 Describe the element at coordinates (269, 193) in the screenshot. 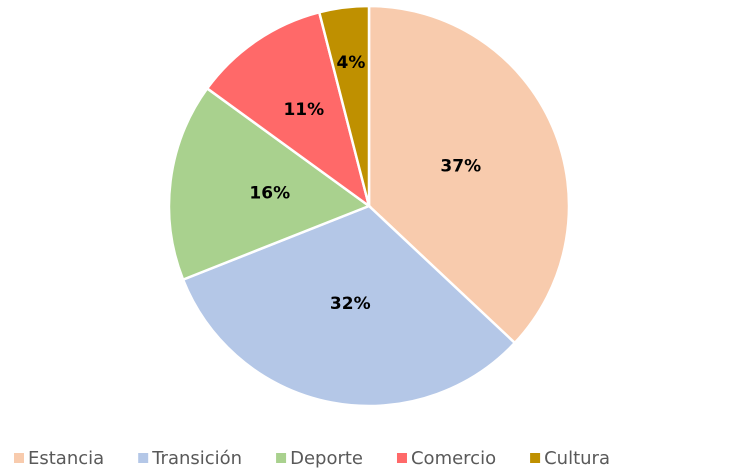

I see `data-label: 16%` at that location.